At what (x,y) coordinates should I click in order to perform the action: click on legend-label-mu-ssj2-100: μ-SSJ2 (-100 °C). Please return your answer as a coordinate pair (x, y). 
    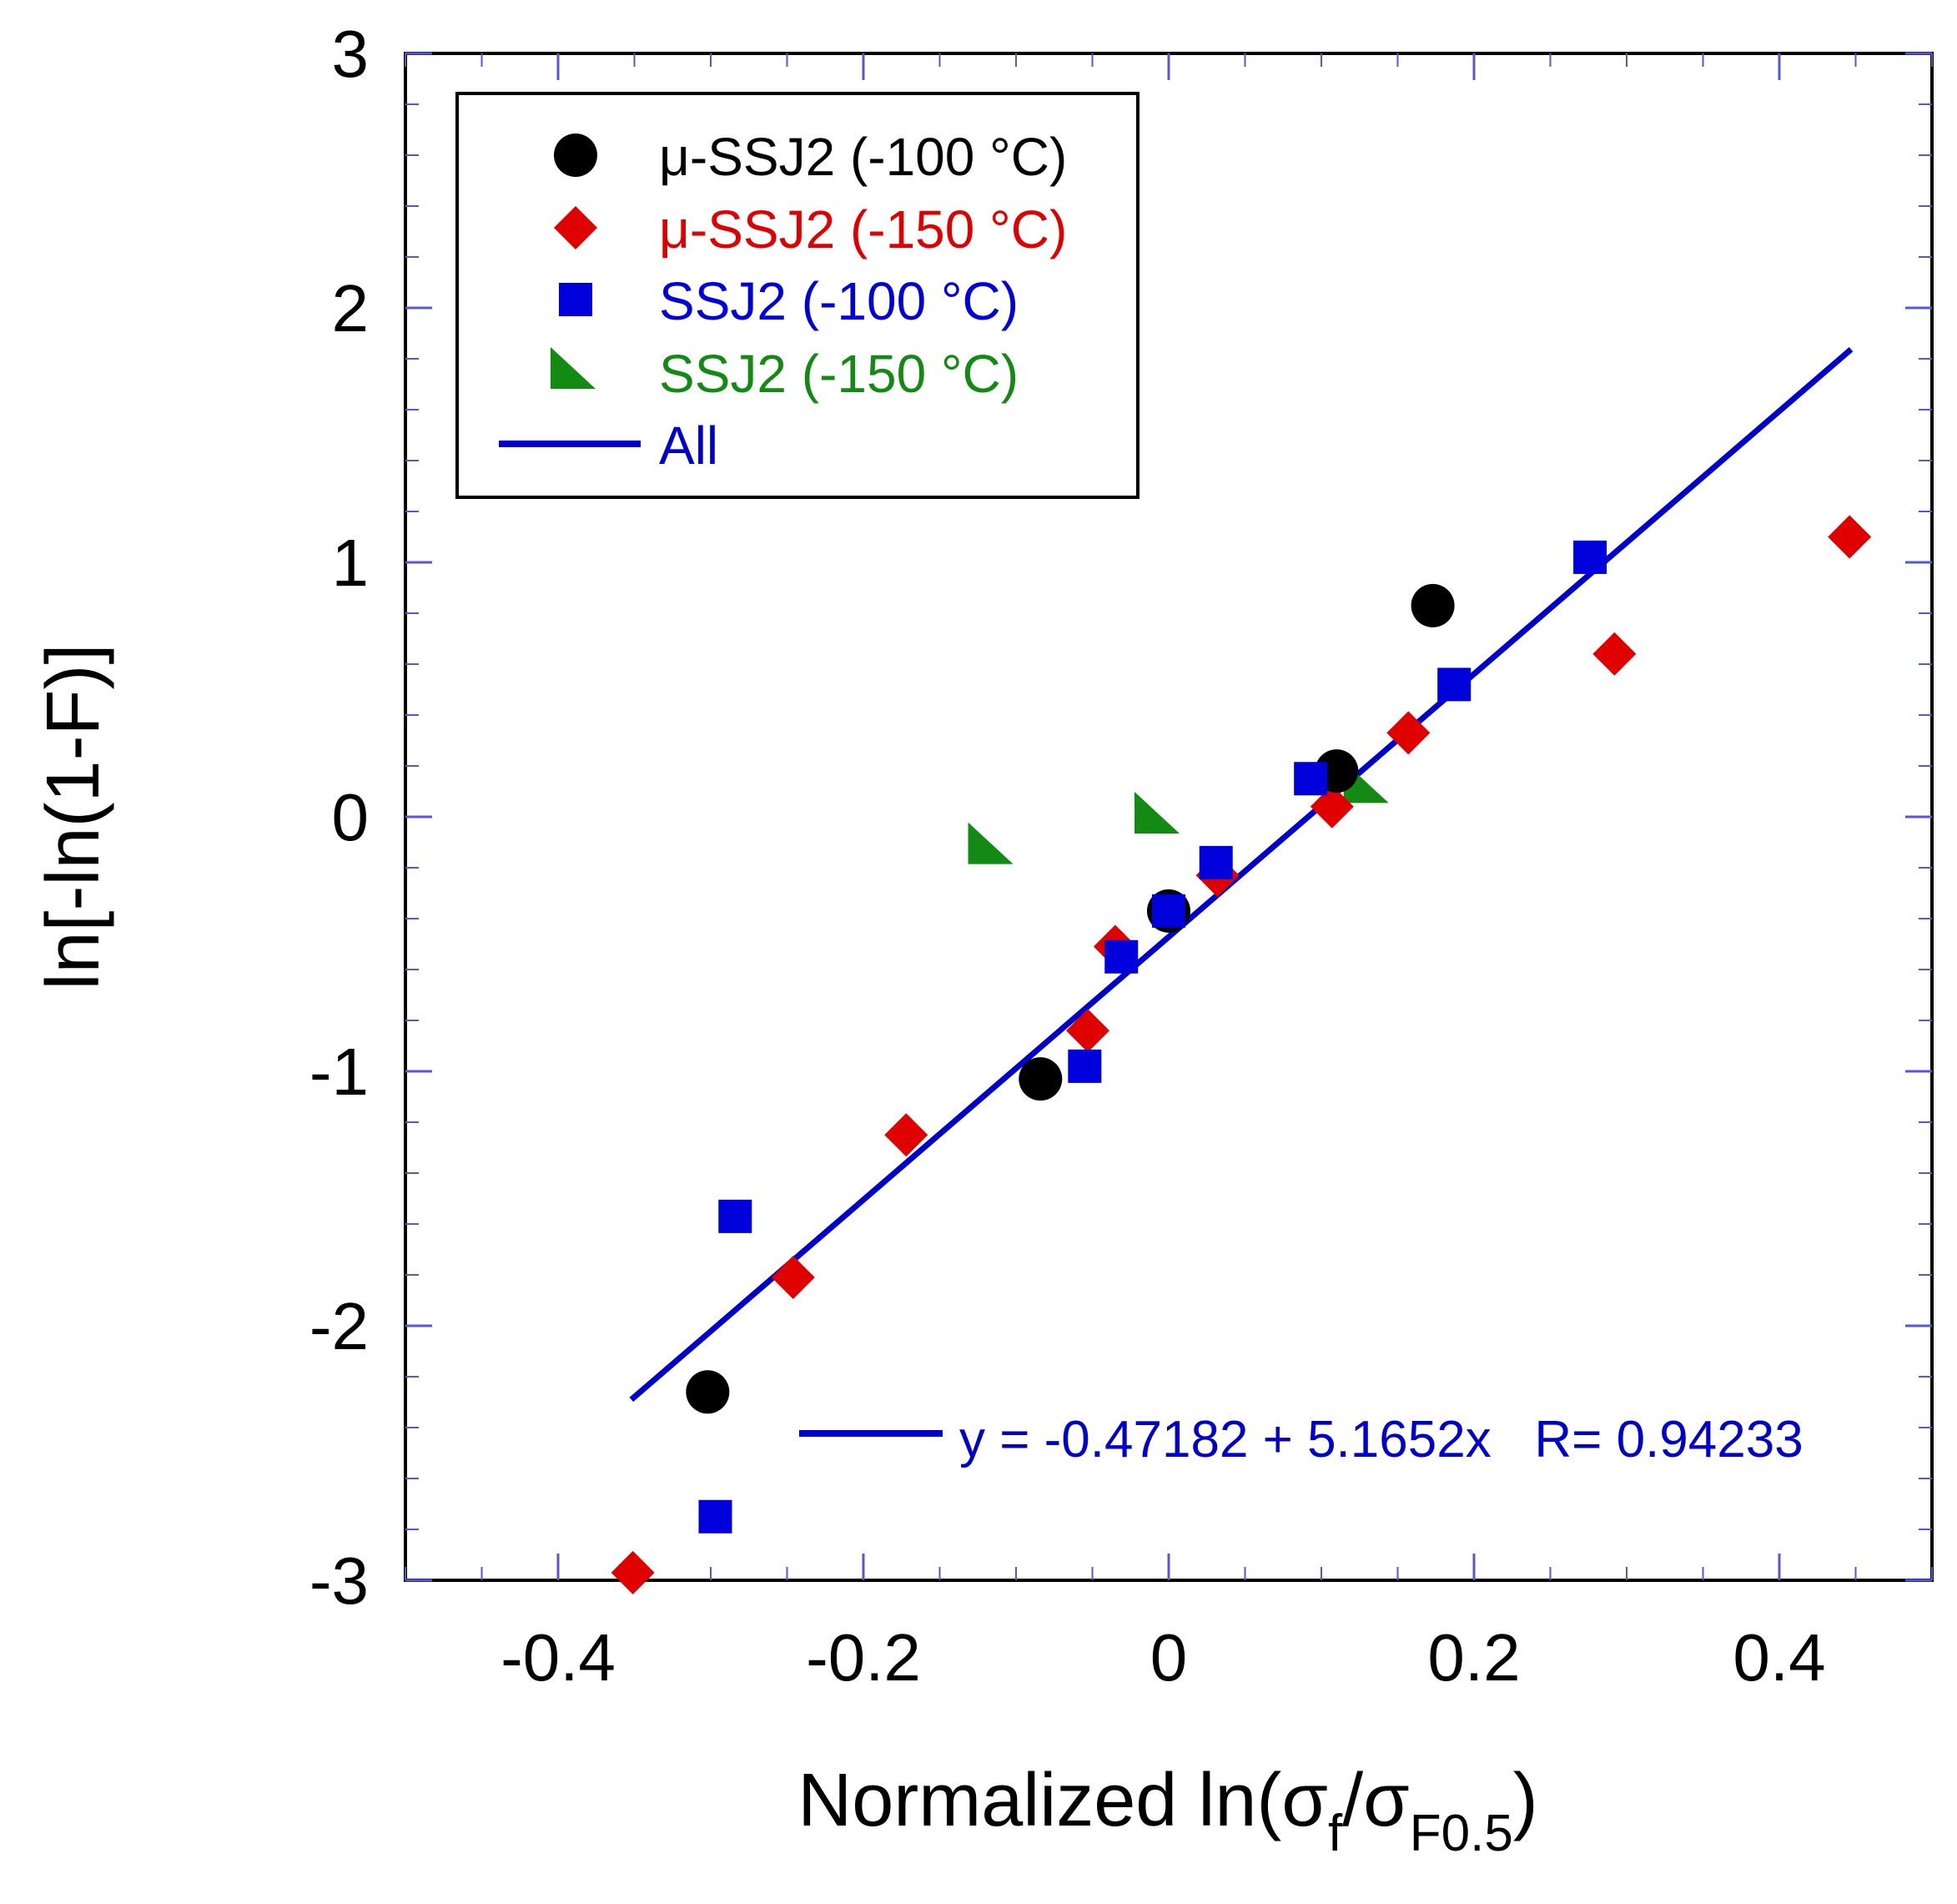
    Looking at the image, I should click on (863, 157).